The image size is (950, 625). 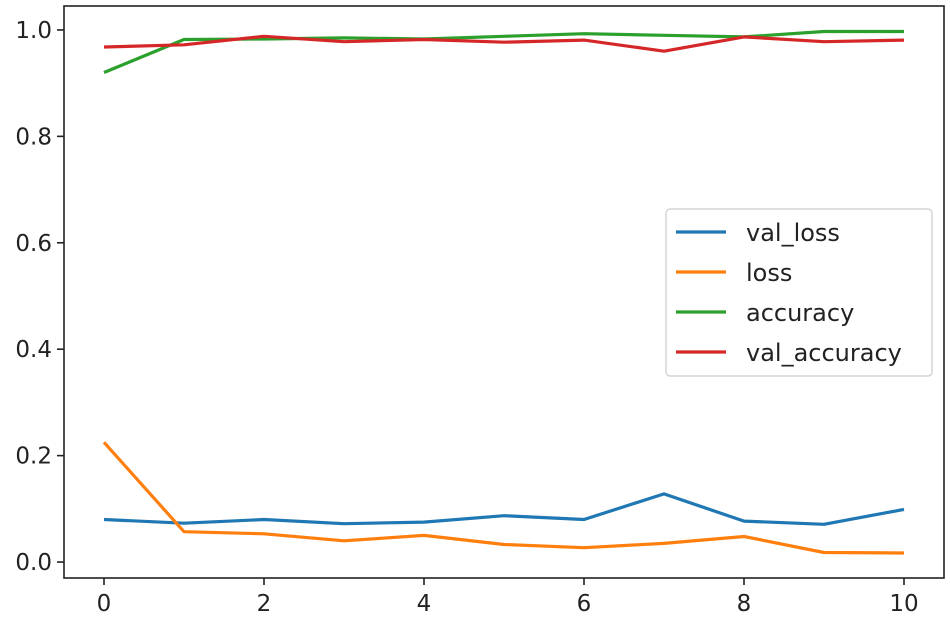 What do you see at coordinates (824, 353) in the screenshot?
I see `legend-label: val_accuracy` at bounding box center [824, 353].